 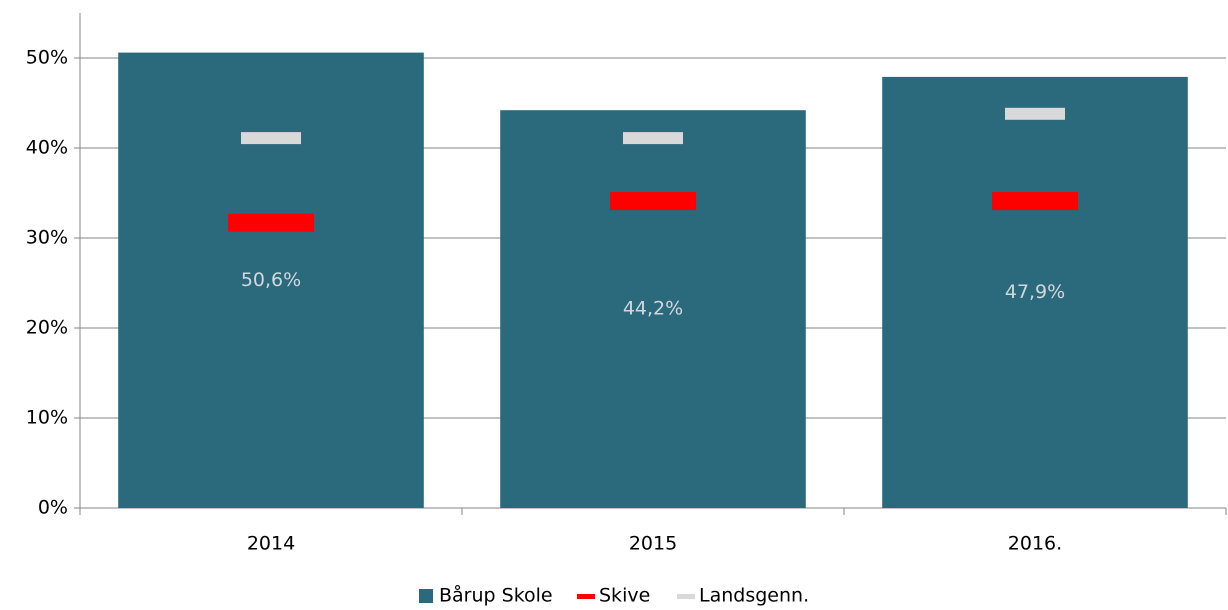 What do you see at coordinates (624, 596) in the screenshot?
I see `legend-label: Skive` at bounding box center [624, 596].